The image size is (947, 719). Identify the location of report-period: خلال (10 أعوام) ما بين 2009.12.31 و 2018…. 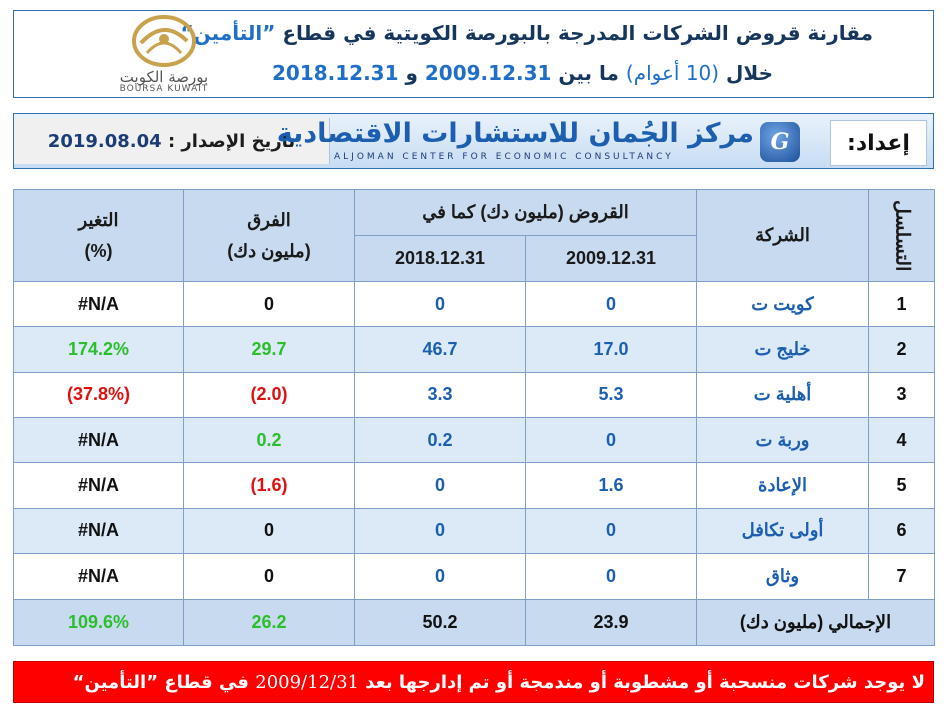
(522, 73).